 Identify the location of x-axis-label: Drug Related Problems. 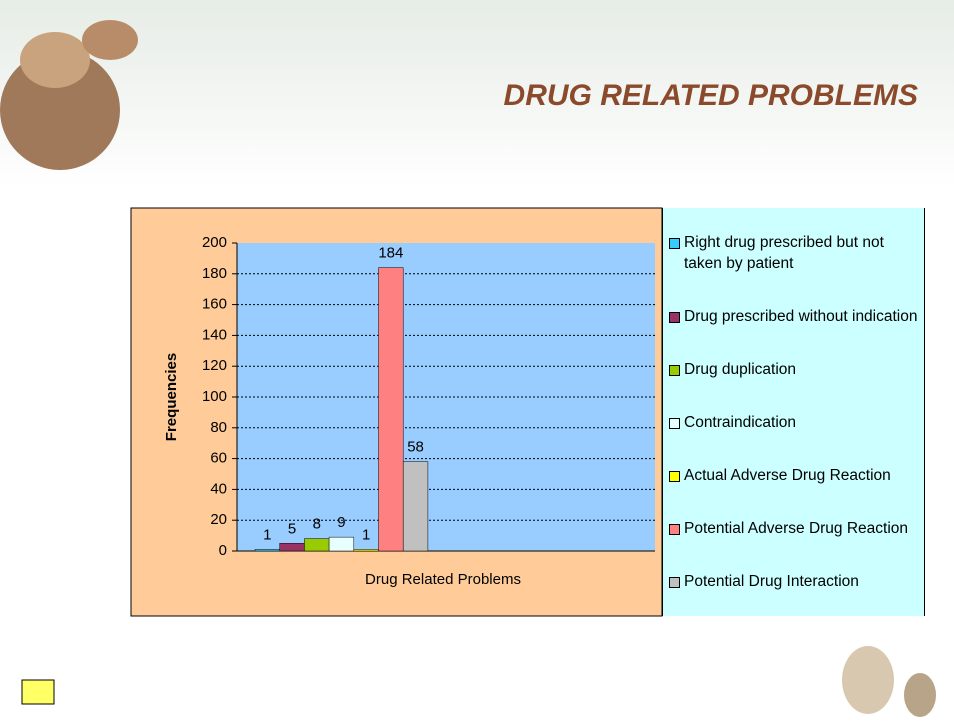
(443, 579).